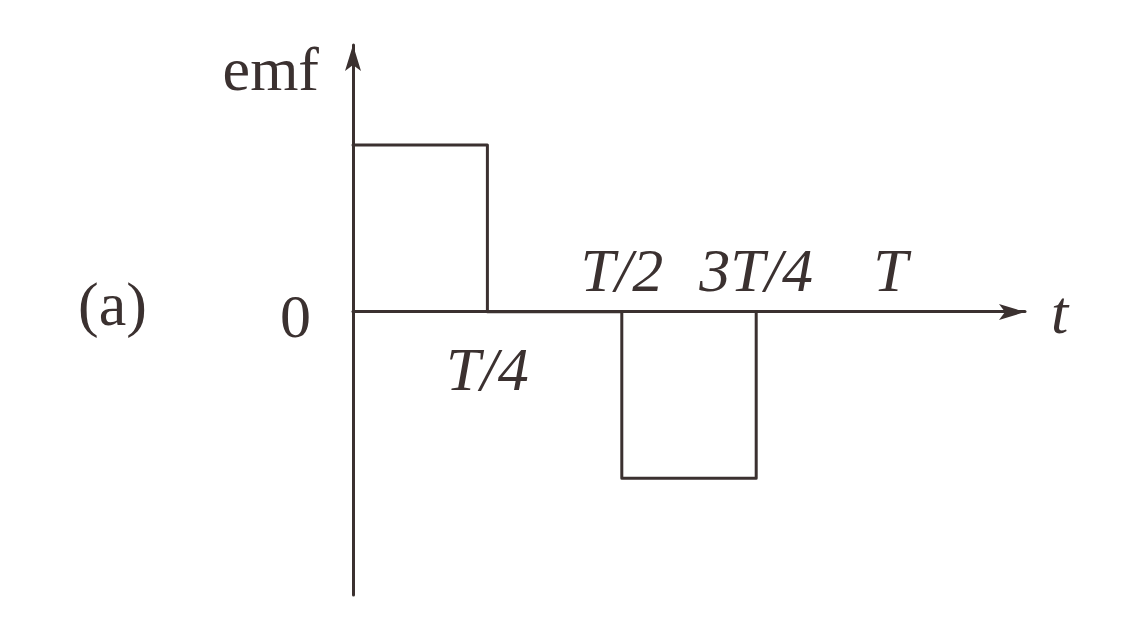 This screenshot has width=1143, height=617. What do you see at coordinates (271, 69) in the screenshot?
I see `y-axis-title: emf` at bounding box center [271, 69].